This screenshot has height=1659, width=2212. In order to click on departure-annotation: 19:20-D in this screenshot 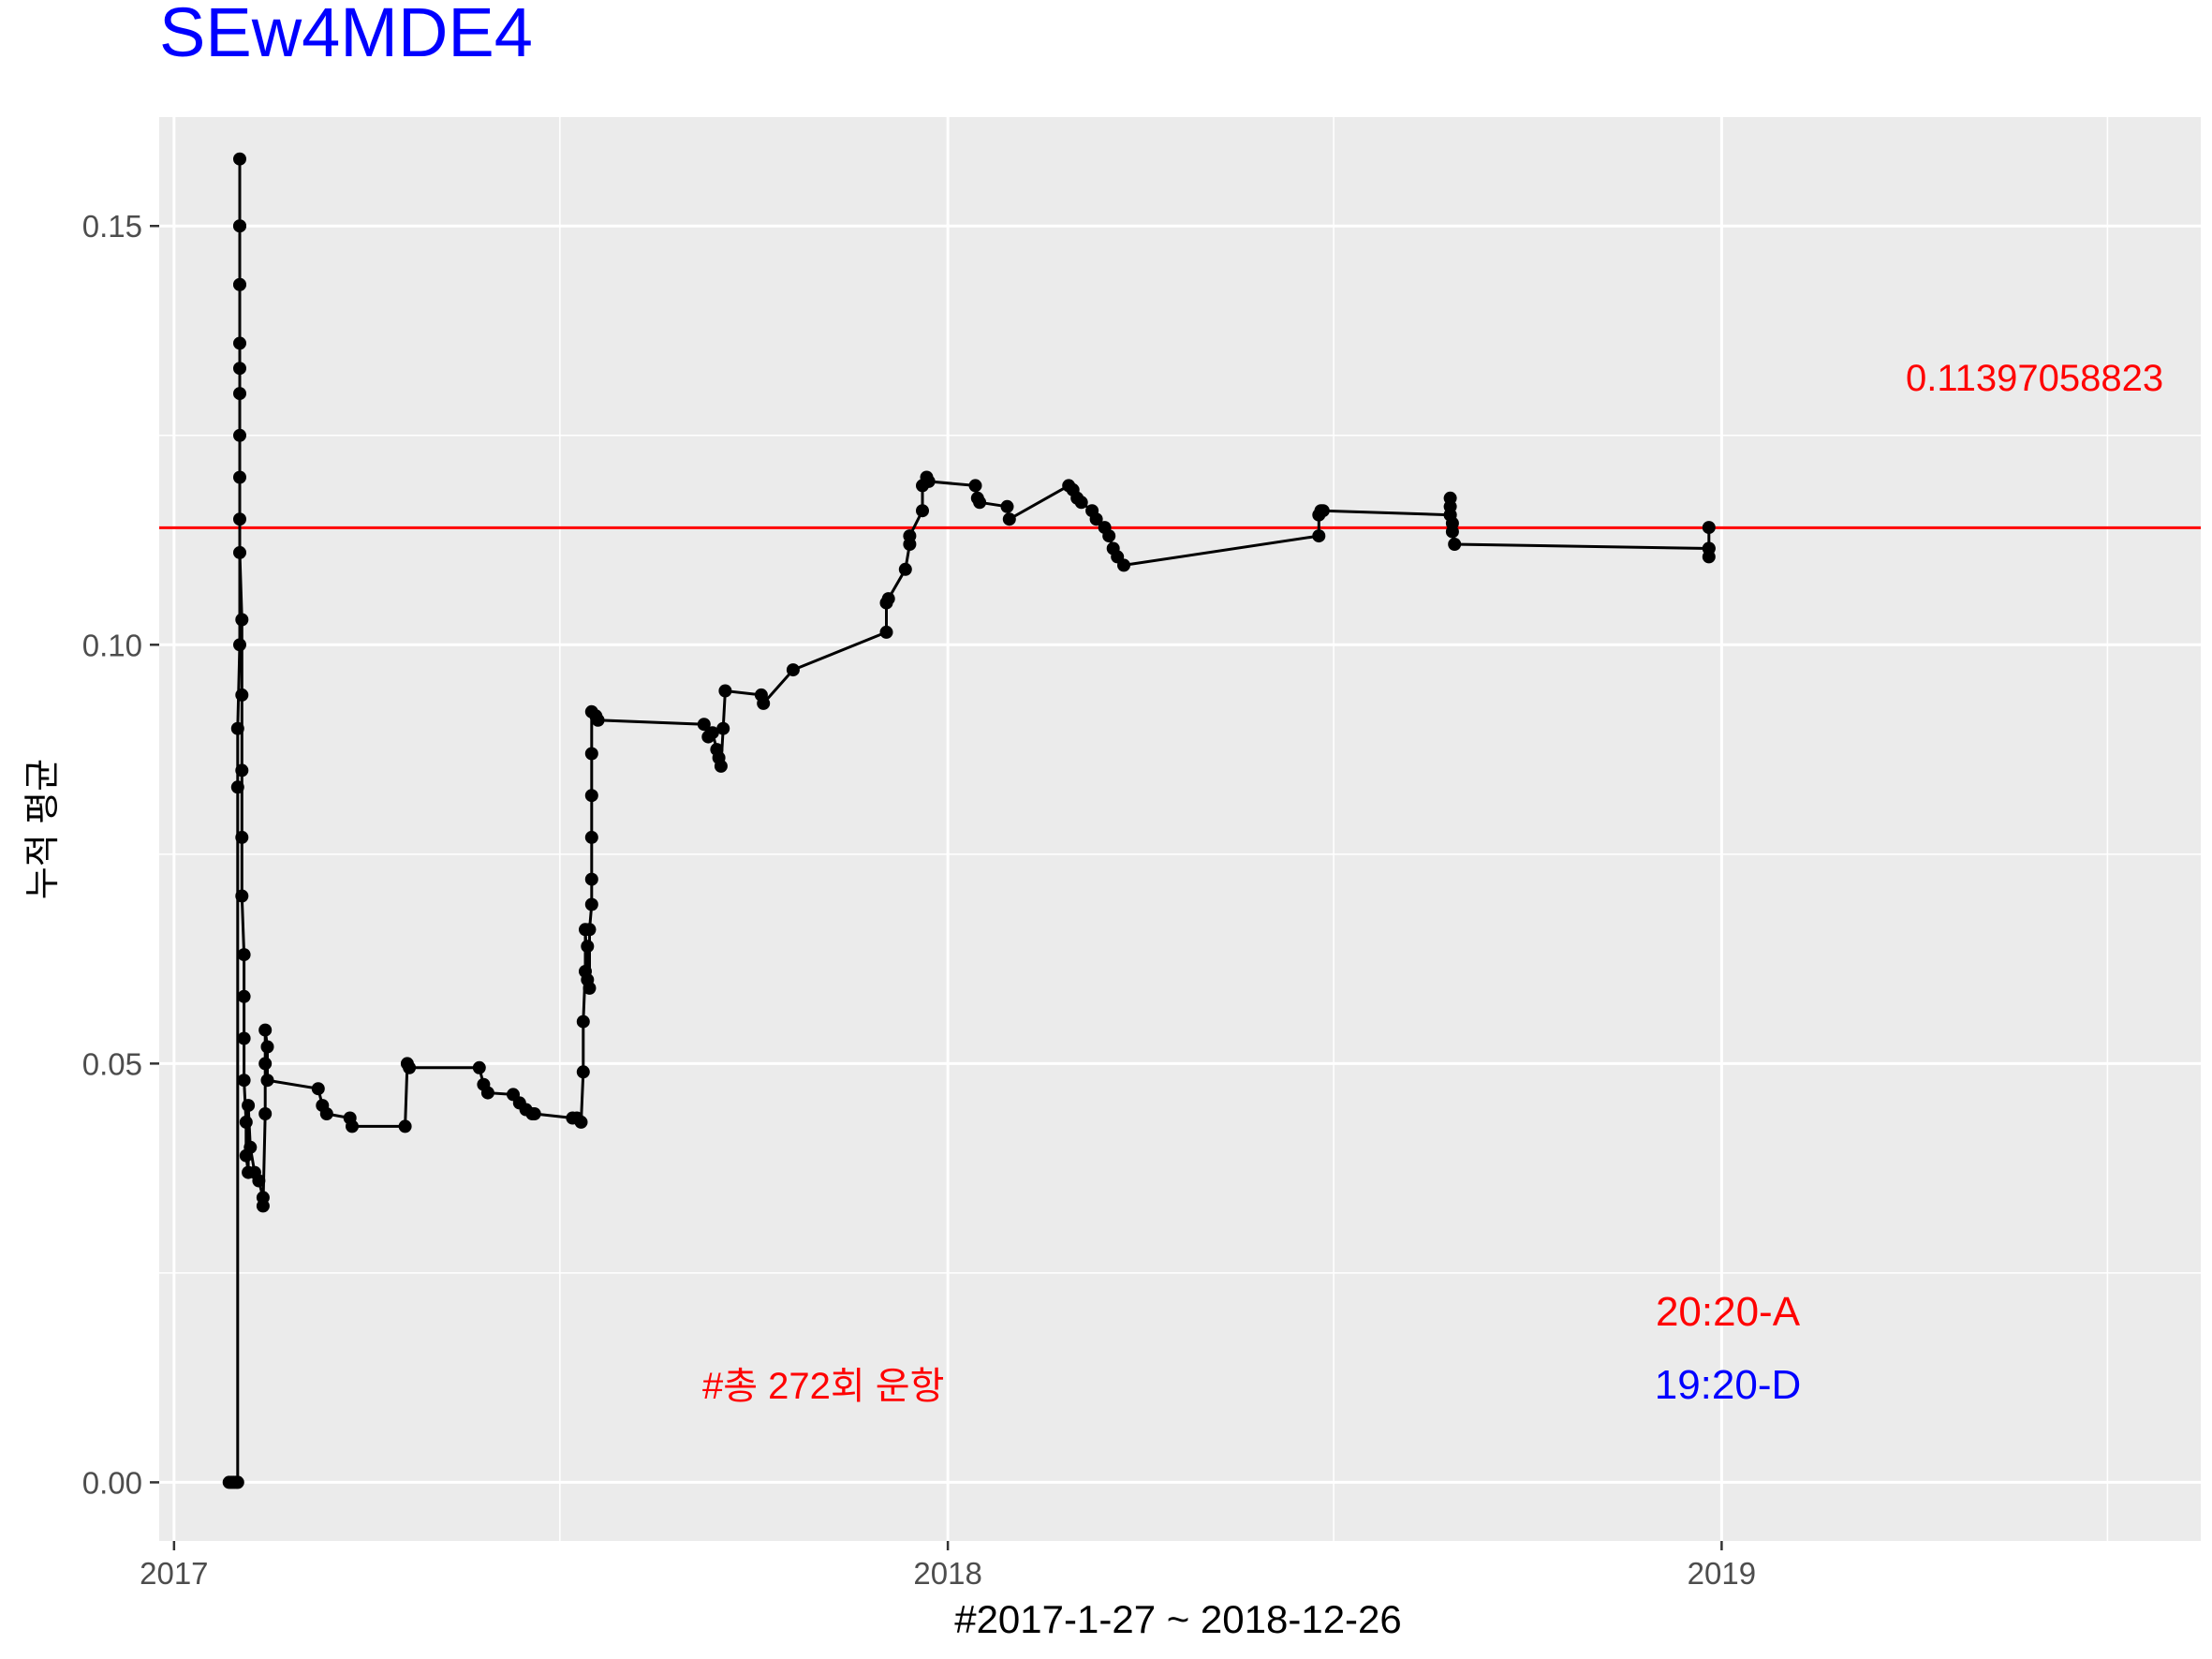, I will do `click(1729, 1385)`.